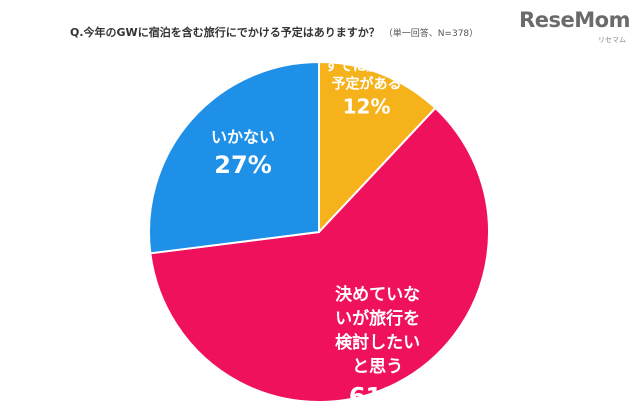 The width and height of the screenshot is (640, 415). What do you see at coordinates (377, 396) in the screenshot?
I see `slice-value-label: 61%` at bounding box center [377, 396].